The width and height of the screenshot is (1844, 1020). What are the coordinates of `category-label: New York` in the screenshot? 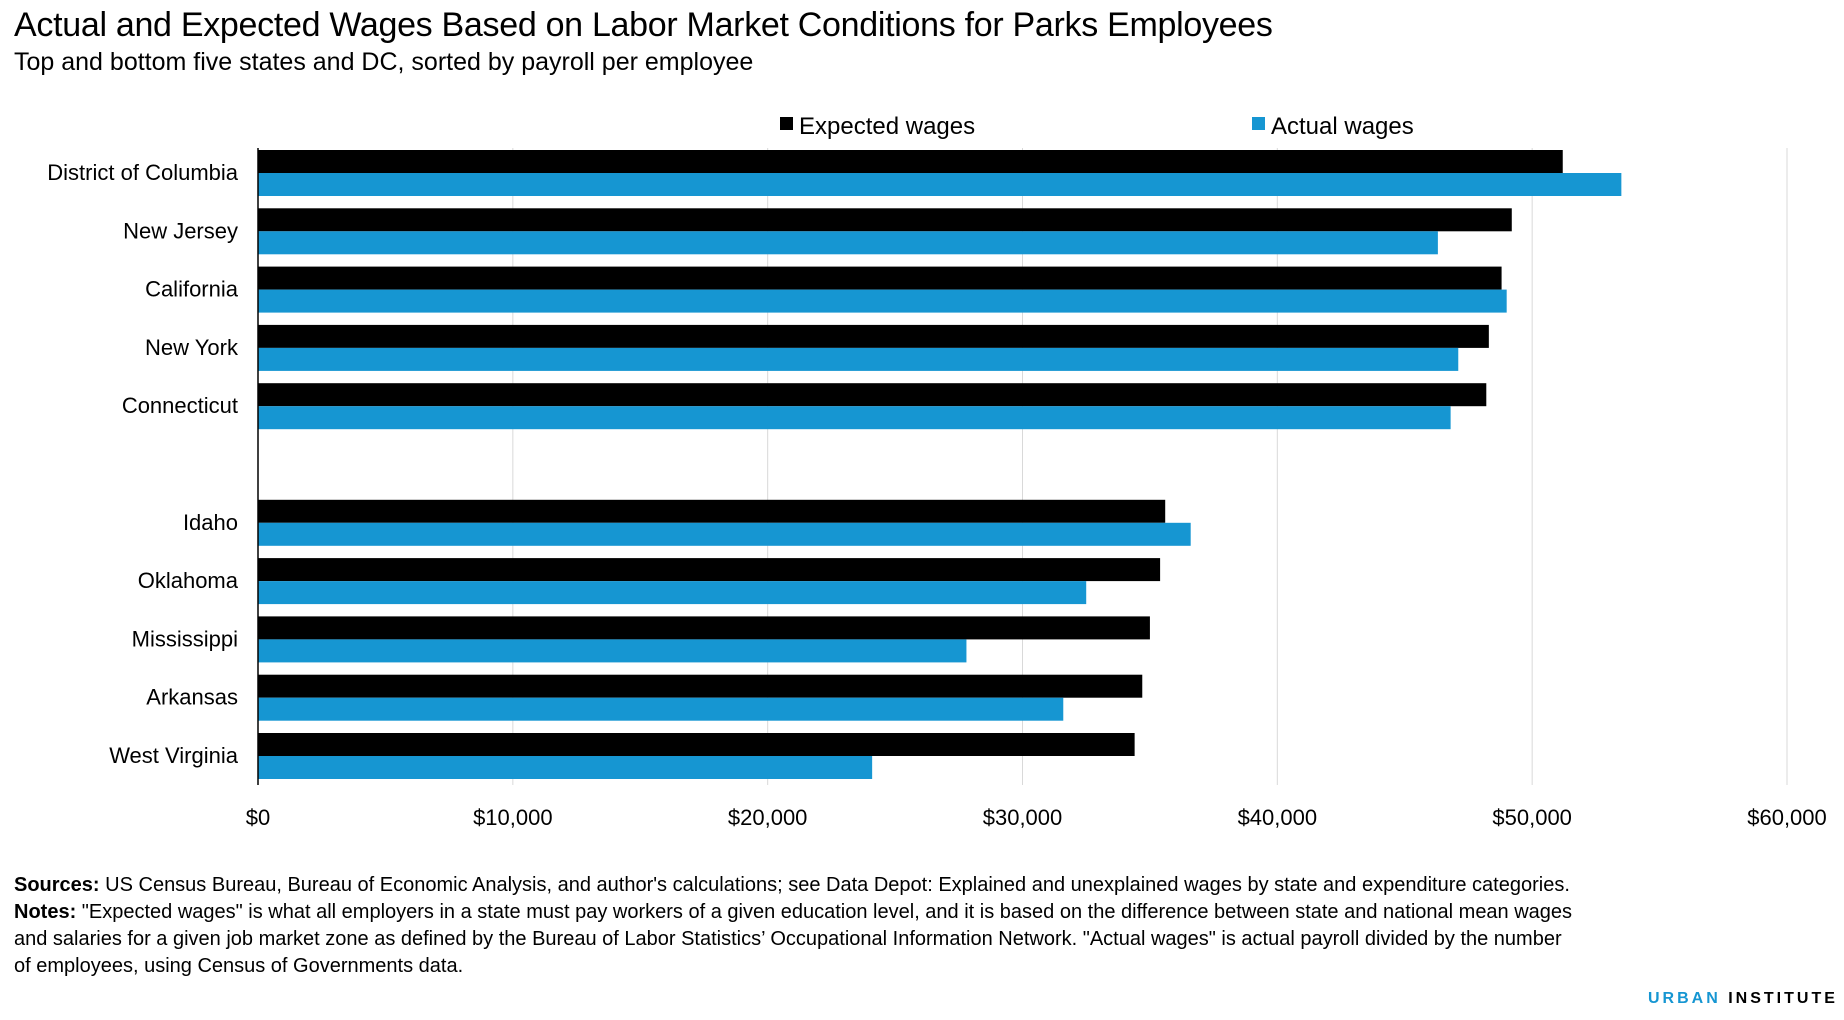 It's located at (192, 347).